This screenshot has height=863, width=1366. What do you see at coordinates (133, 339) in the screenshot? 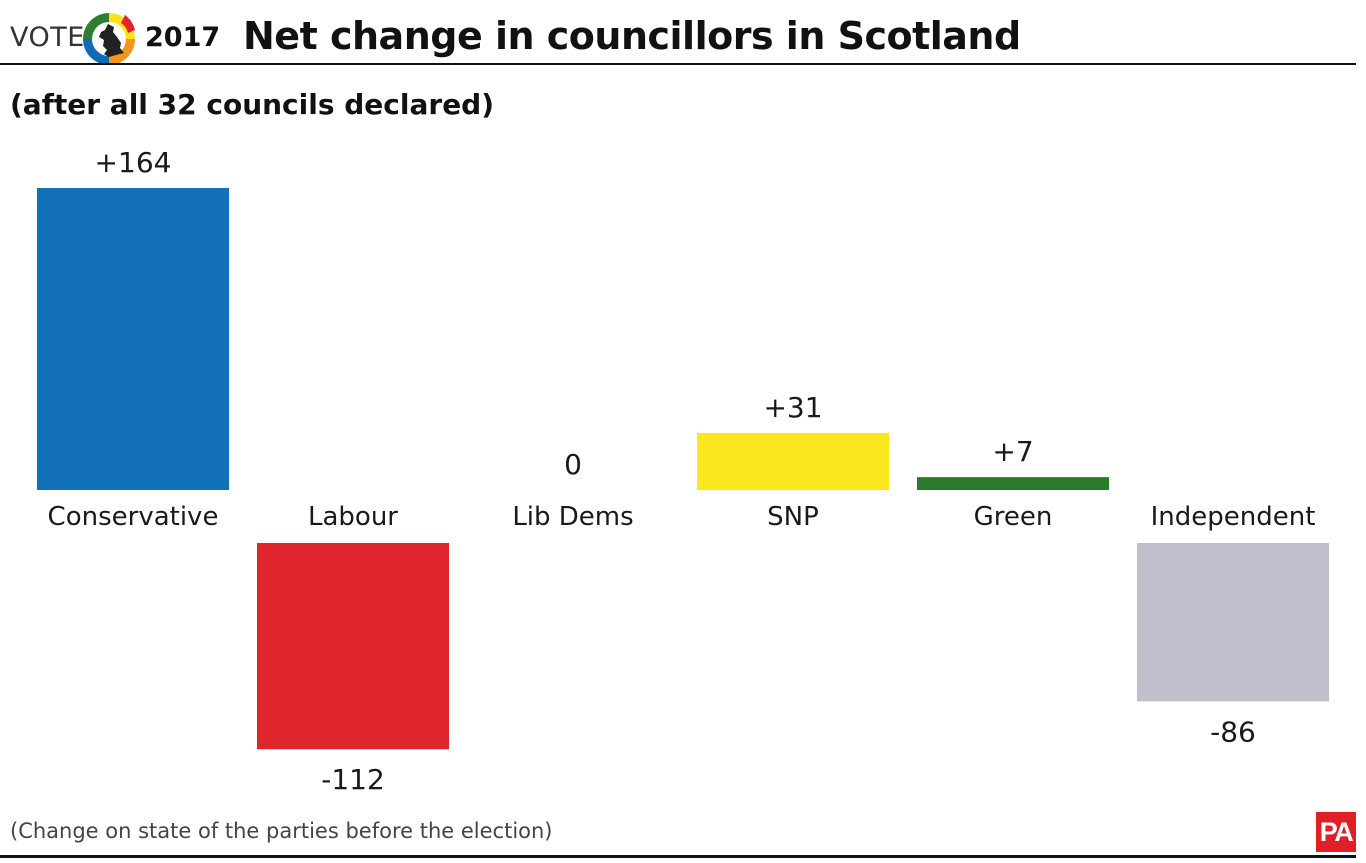
I see `bar-conservative` at bounding box center [133, 339].